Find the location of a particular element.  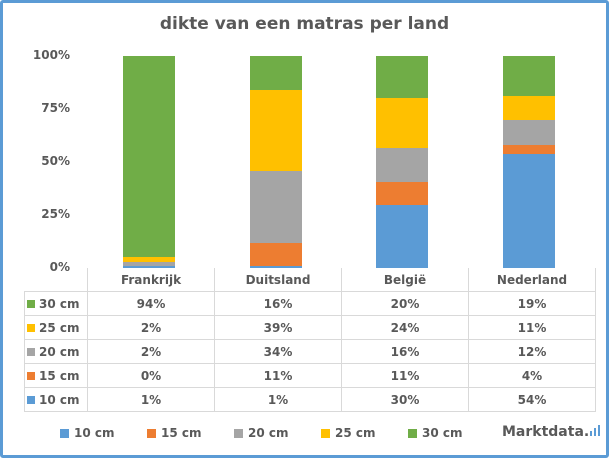

series-name: 15 cm is located at coordinates (59, 375).